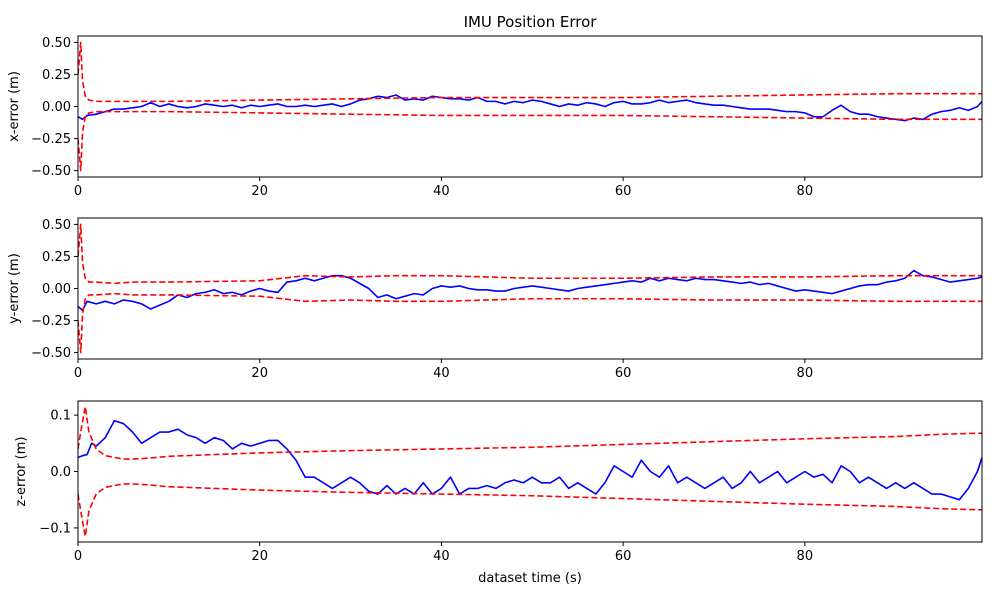  What do you see at coordinates (60, 472) in the screenshot?
I see `y-tick-label: 0.0` at bounding box center [60, 472].